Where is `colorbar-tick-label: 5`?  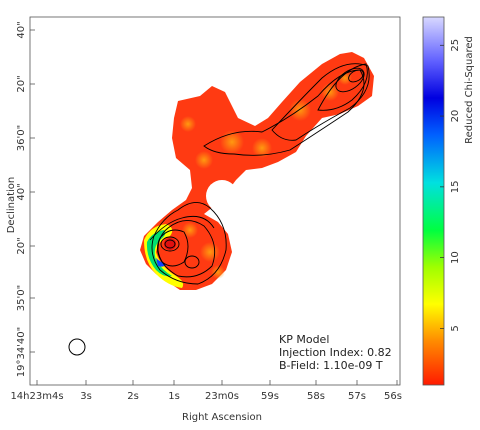 colorbar-tick-label: 5 is located at coordinates (455, 328).